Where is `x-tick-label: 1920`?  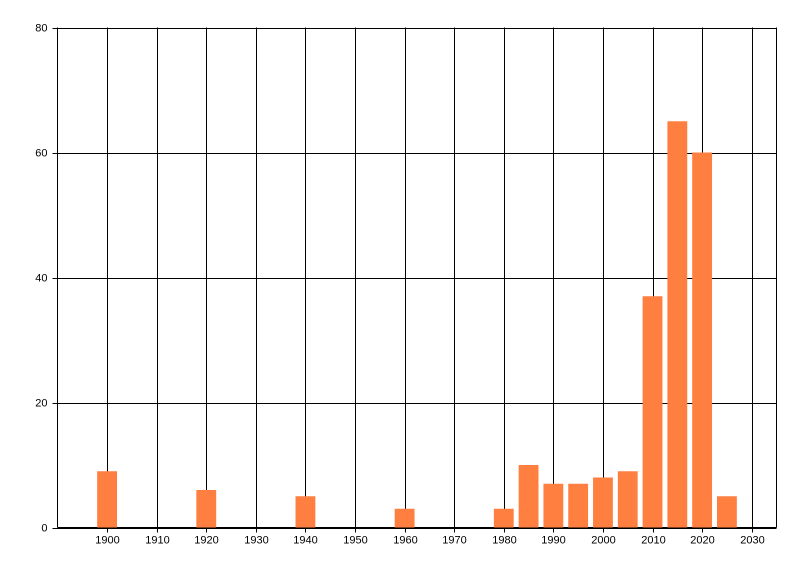
x-tick-label: 1920 is located at coordinates (206, 540).